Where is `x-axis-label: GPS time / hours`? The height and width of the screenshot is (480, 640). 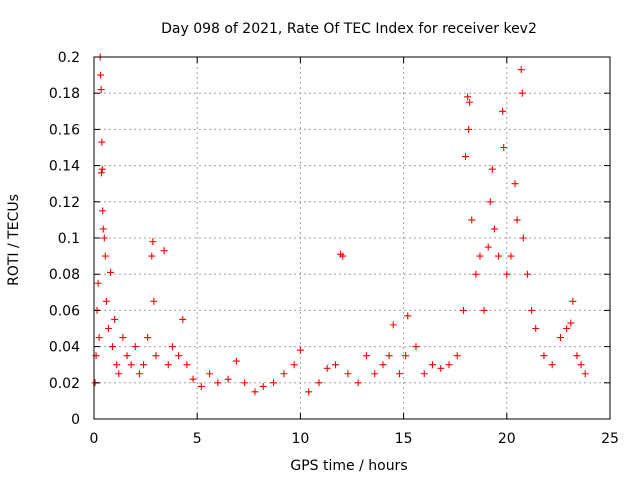
x-axis-label: GPS time / hours is located at coordinates (348, 466).